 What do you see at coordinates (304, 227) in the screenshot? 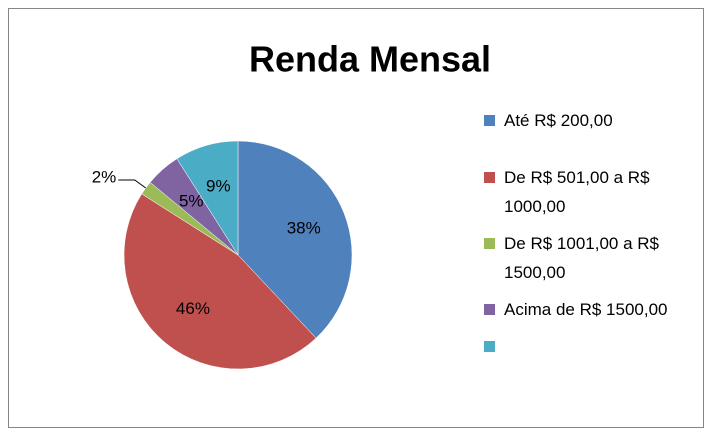
I see `data-label: 38%` at bounding box center [304, 227].